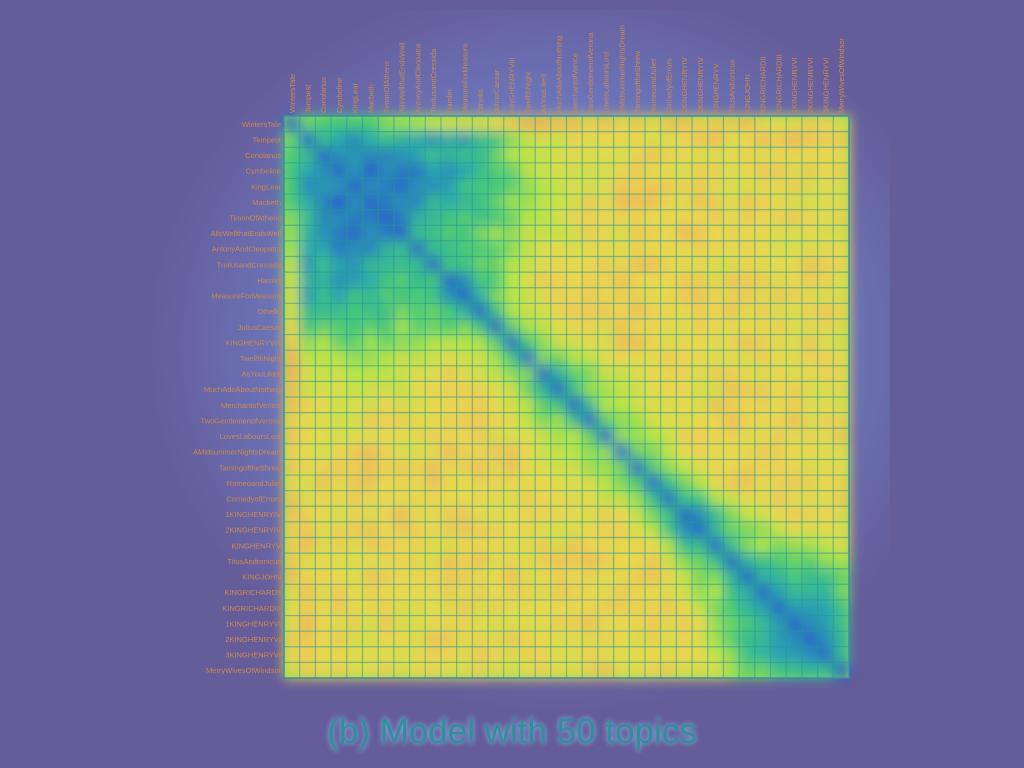  What do you see at coordinates (810, 85) in the screenshot?
I see `column-label: 2KINGHENRYVI` at bounding box center [810, 85].